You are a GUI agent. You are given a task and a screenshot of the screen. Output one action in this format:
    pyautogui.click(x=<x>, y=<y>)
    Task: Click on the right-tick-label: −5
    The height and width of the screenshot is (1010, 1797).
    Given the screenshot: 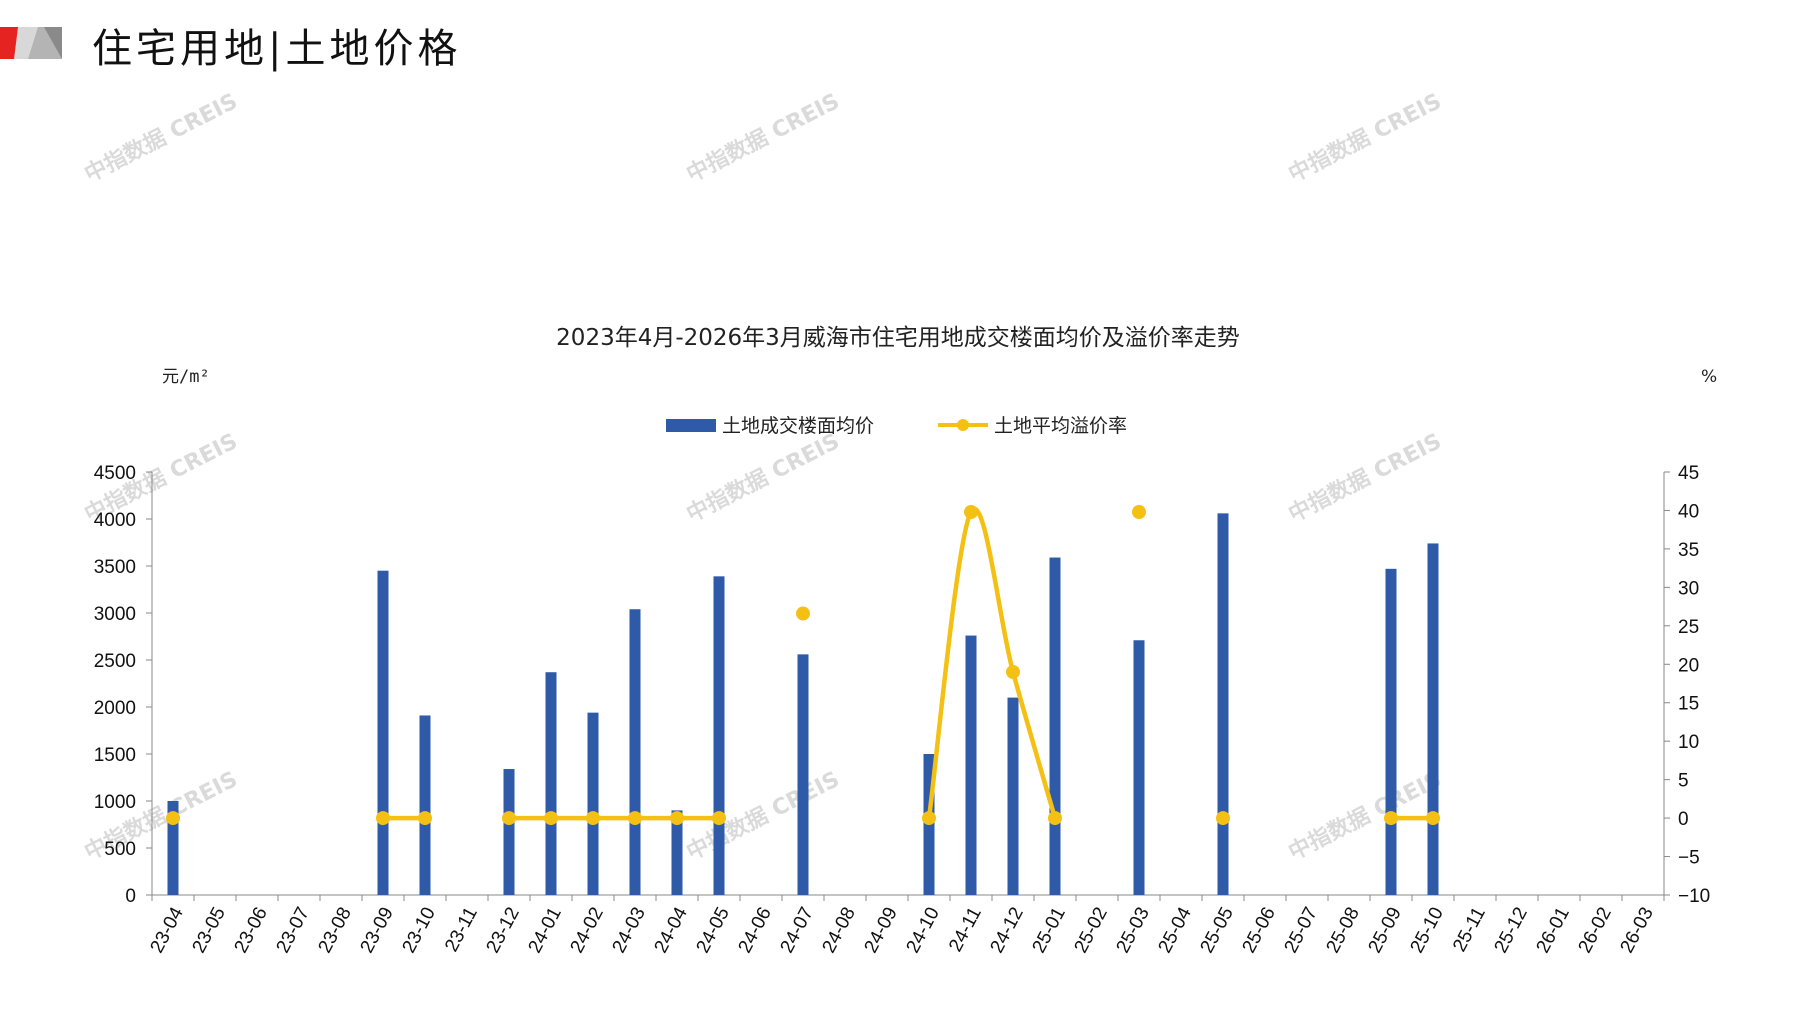 What is the action you would take?
    pyautogui.click(x=1689, y=858)
    